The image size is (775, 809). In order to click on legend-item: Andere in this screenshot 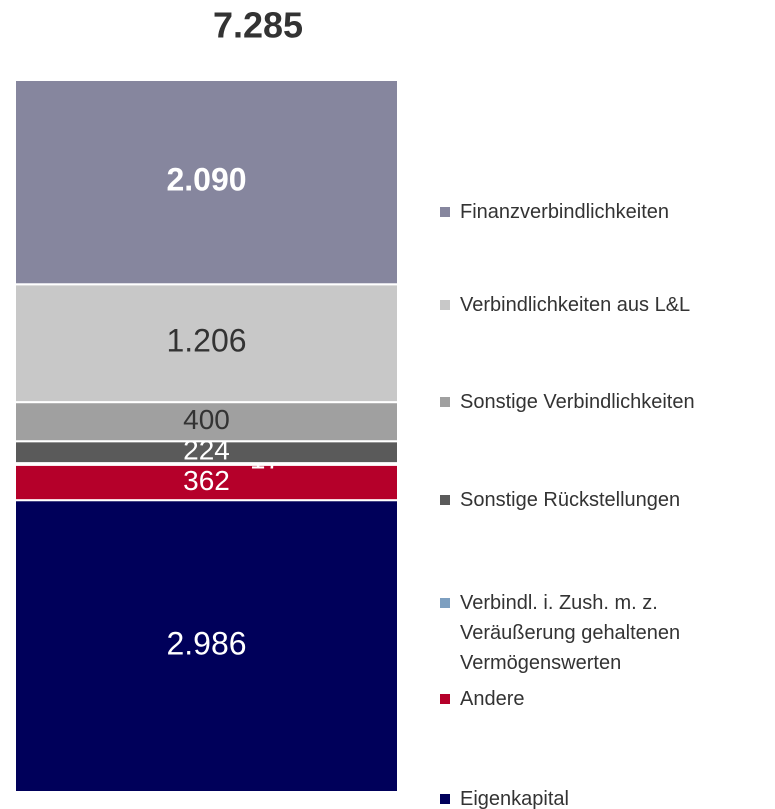, I will do `click(595, 699)`.